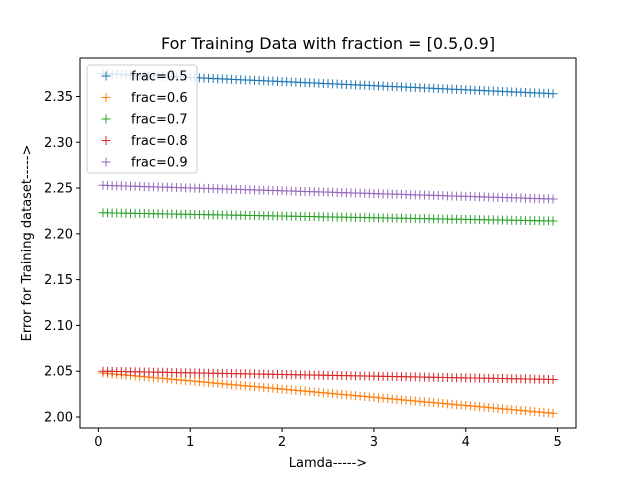  I want to click on x-tick-label: 5, so click(557, 442).